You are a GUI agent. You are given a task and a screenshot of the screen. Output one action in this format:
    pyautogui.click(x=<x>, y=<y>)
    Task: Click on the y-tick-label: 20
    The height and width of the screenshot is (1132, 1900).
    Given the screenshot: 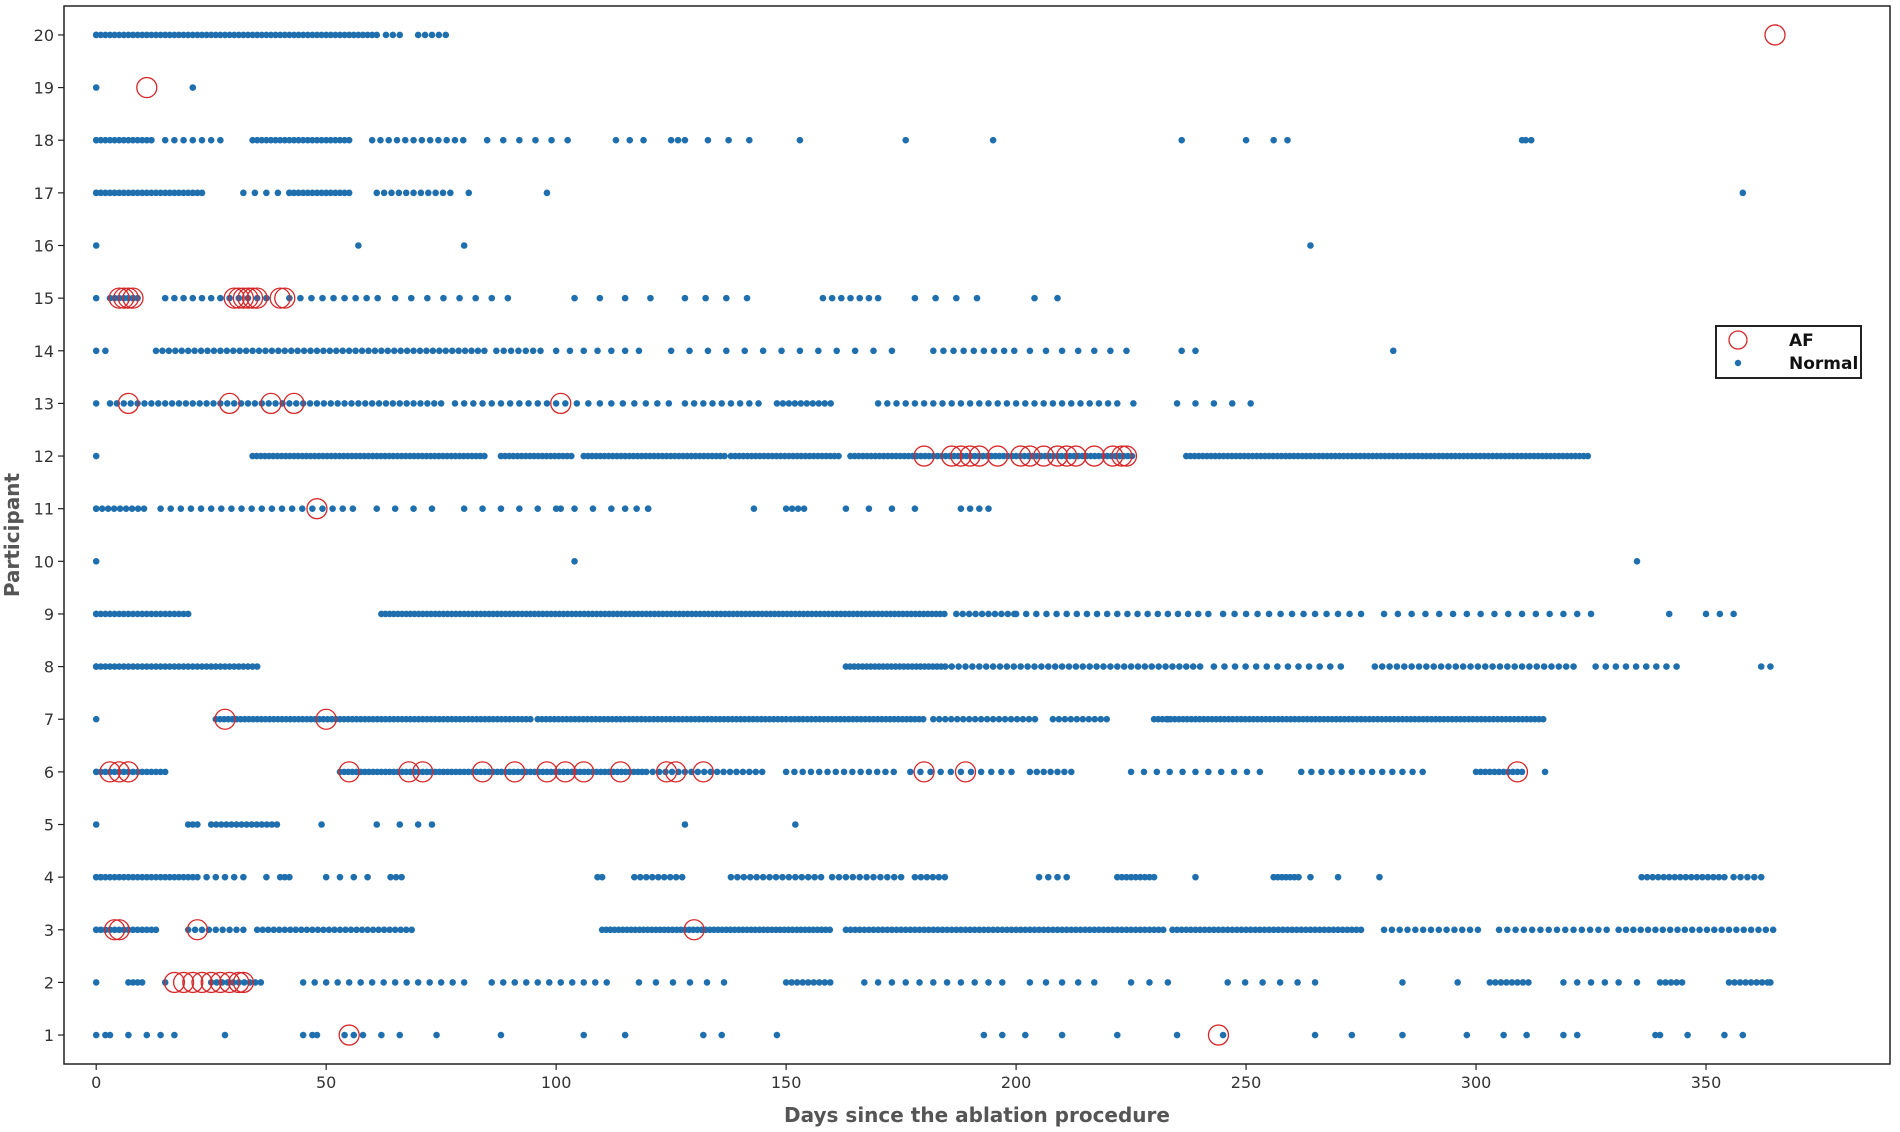 What is the action you would take?
    pyautogui.click(x=44, y=35)
    